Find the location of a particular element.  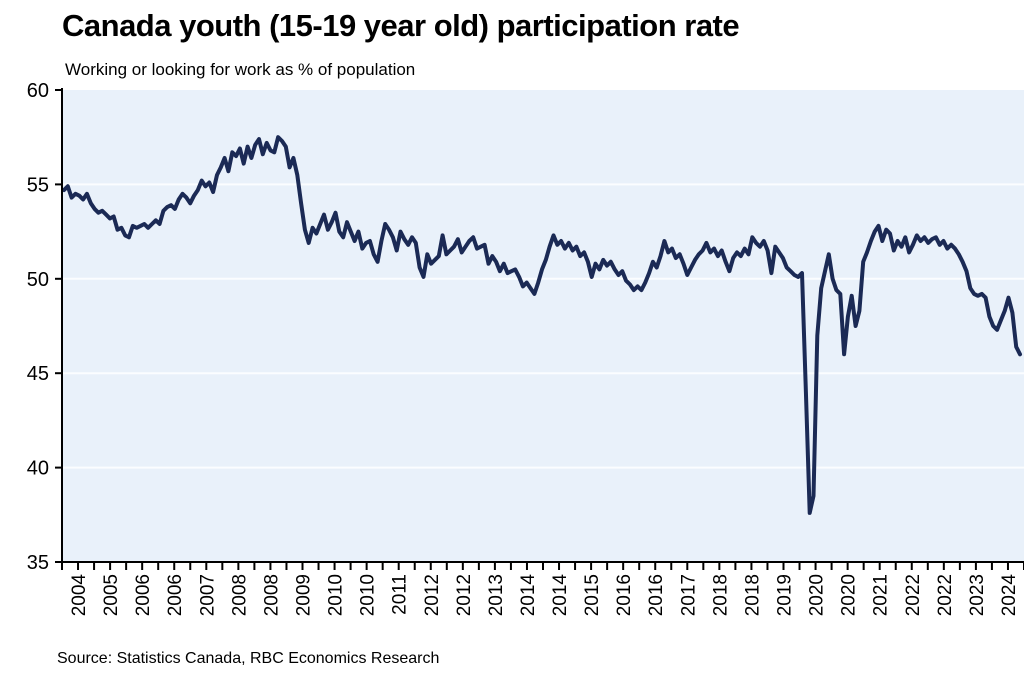

x-tick-label-2007: 2007 is located at coordinates (207, 595).